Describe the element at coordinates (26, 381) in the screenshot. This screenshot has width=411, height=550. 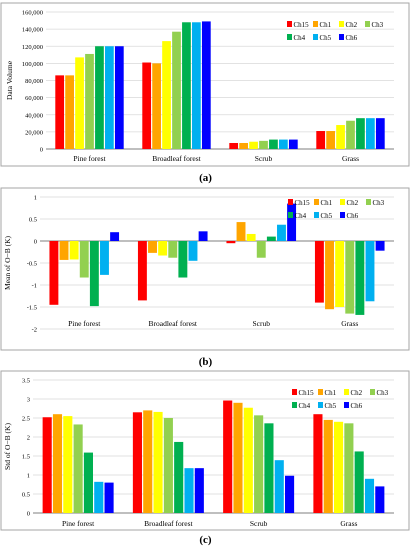
I see `y-tick-label: 3.5` at that location.